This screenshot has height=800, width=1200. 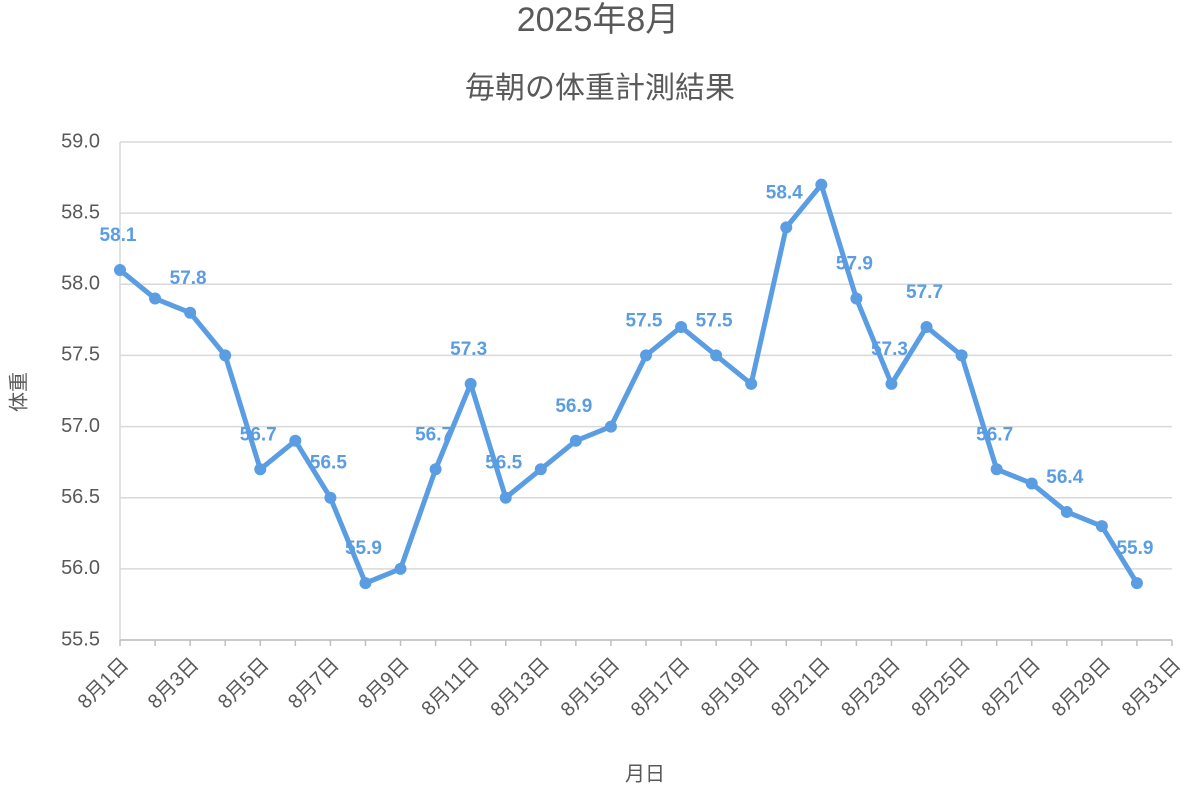 What do you see at coordinates (660, 687) in the screenshot?
I see `x-tick-label: 8月17日` at bounding box center [660, 687].